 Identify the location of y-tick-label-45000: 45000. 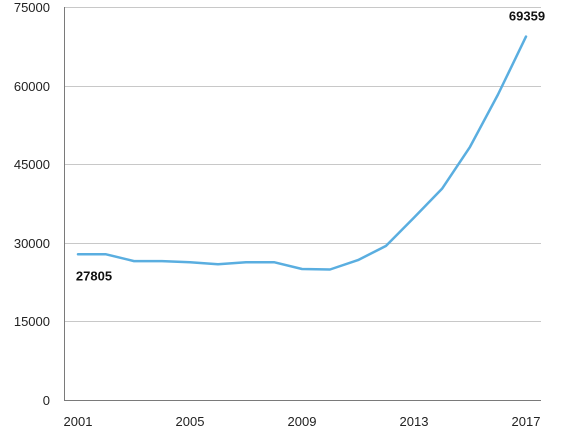
(32, 164).